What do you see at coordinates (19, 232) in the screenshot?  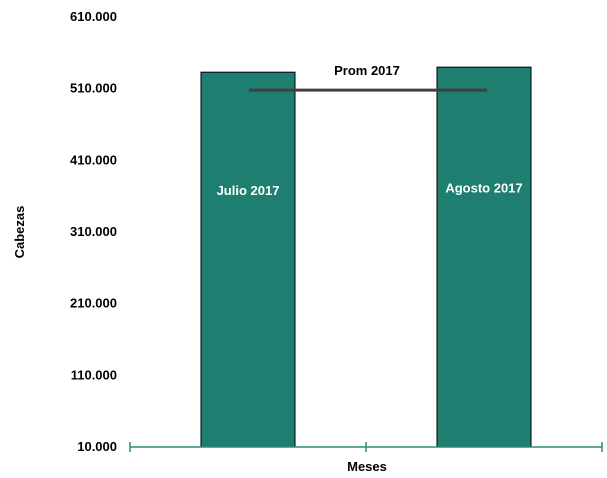 I see `y-axis-title: Cabezas` at bounding box center [19, 232].